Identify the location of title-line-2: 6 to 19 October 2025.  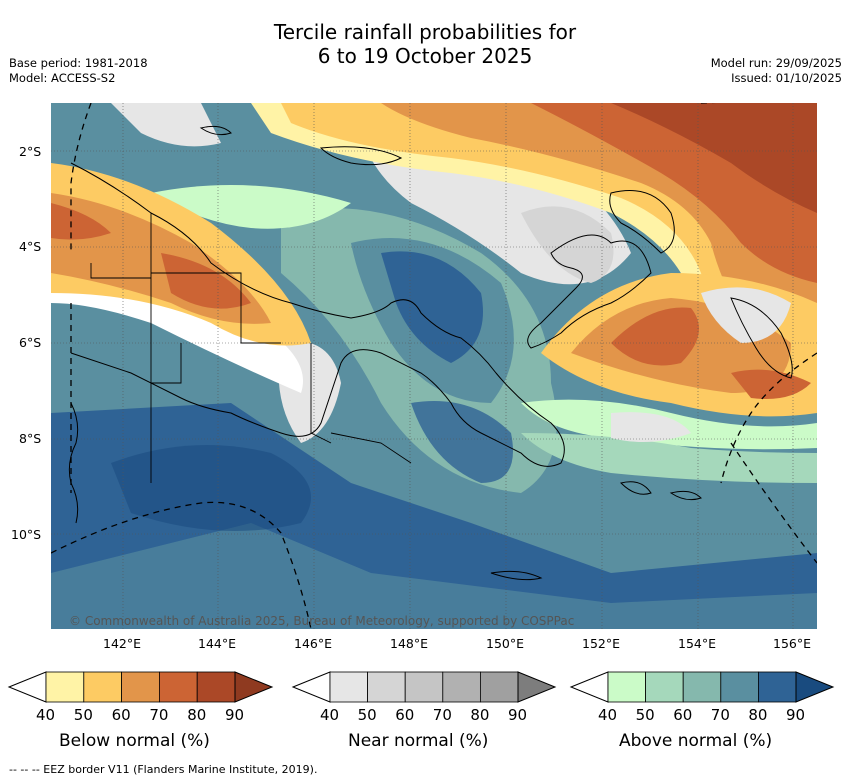
(425, 56).